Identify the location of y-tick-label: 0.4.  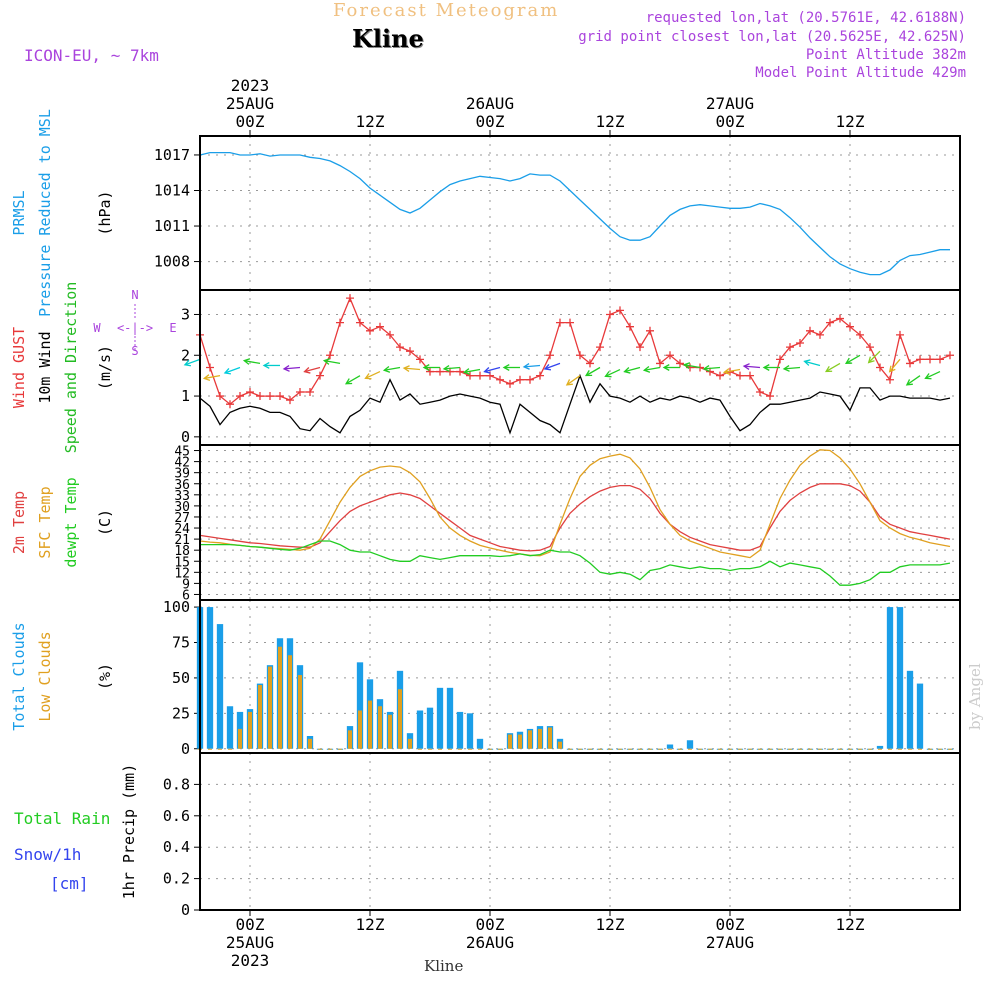
(176, 847).